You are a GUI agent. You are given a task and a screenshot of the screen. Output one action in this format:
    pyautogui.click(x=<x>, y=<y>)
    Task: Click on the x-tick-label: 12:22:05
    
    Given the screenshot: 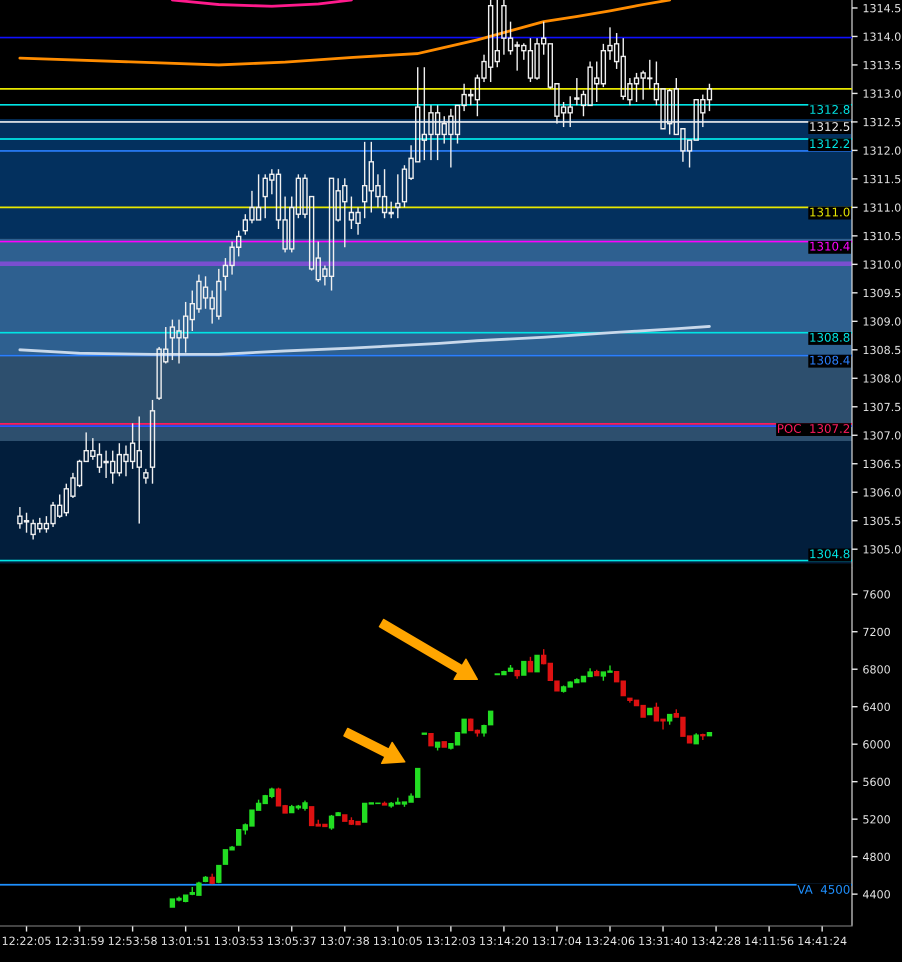 What is the action you would take?
    pyautogui.click(x=26, y=941)
    